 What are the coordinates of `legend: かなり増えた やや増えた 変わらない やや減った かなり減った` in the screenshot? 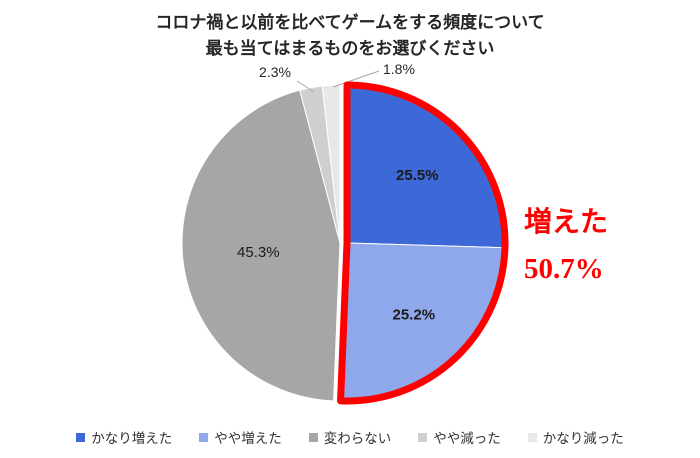 It's located at (350, 437).